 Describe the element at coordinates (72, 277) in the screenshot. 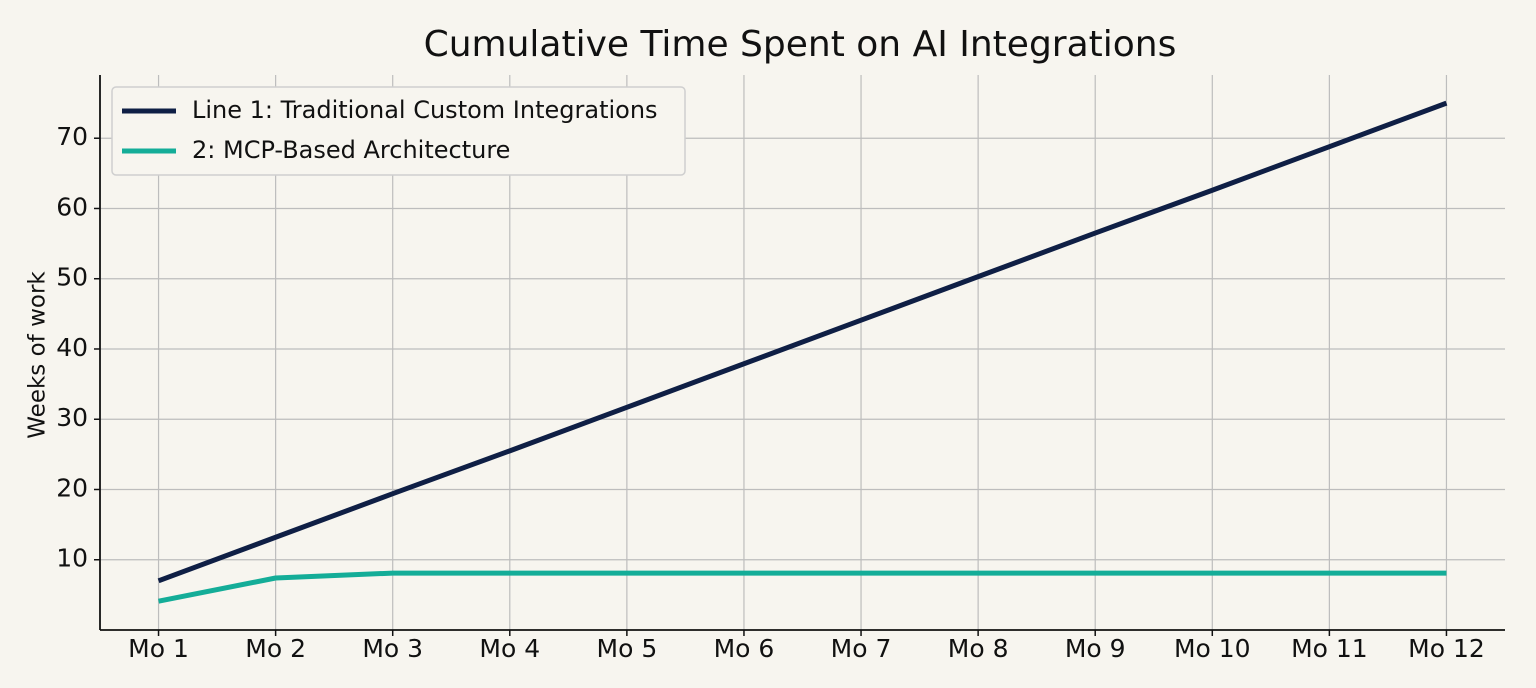

I see `y-tick-label: 50` at that location.